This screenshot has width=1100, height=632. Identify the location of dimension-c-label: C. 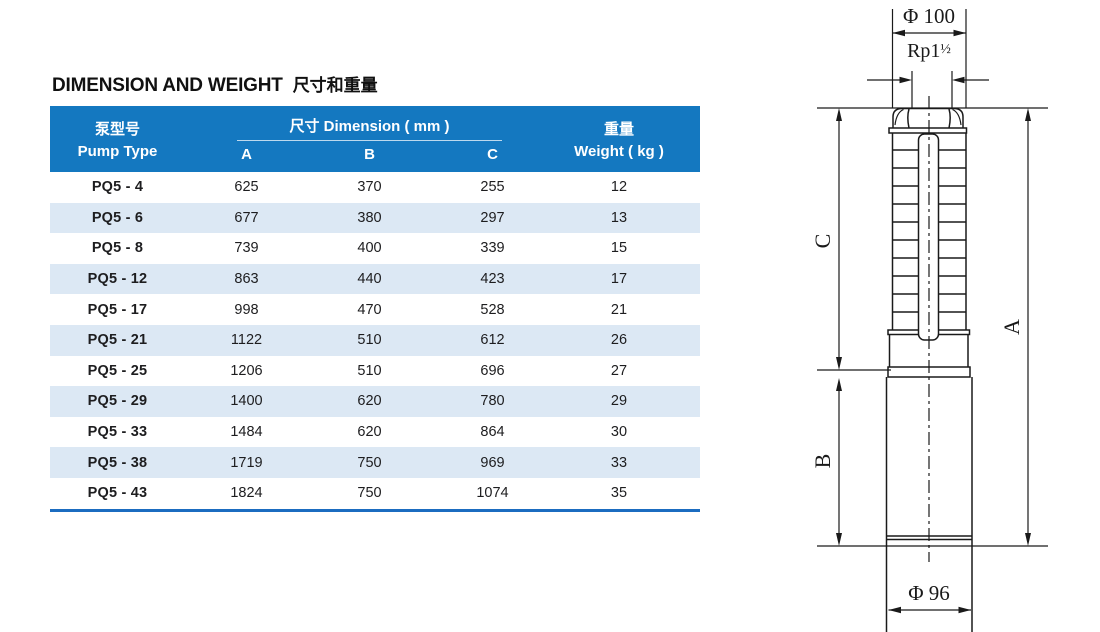
(822, 241).